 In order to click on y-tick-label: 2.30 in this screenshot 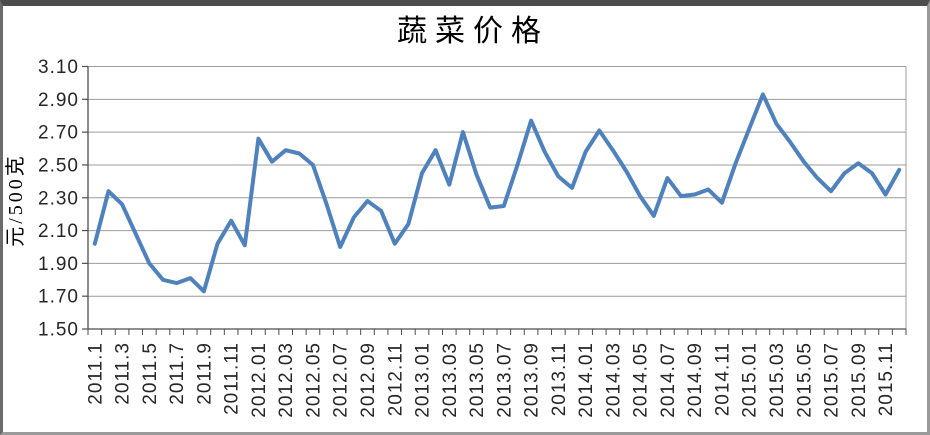, I will do `click(58, 198)`.